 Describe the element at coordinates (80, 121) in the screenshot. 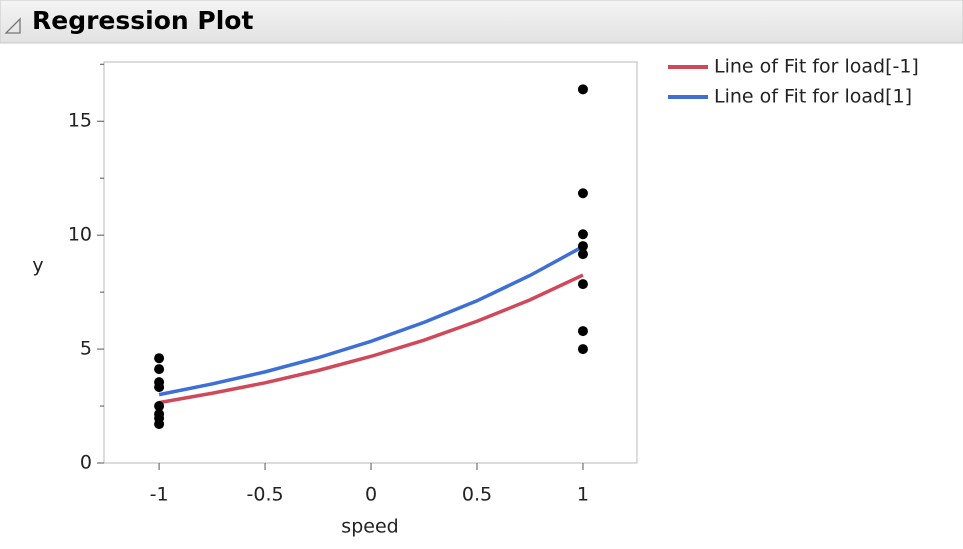

I see `y-tick-label: 15` at that location.